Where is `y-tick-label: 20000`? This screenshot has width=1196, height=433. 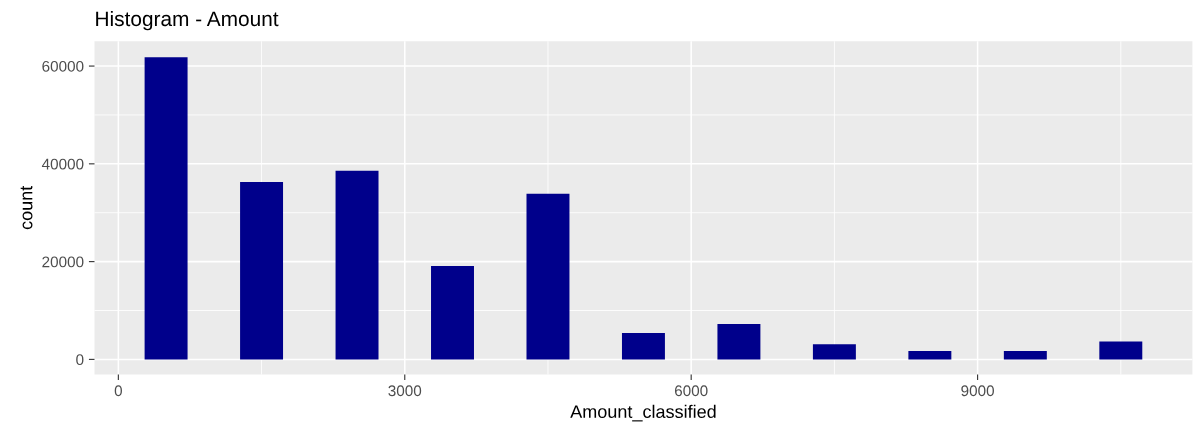 y-tick-label: 20000 is located at coordinates (63, 262).